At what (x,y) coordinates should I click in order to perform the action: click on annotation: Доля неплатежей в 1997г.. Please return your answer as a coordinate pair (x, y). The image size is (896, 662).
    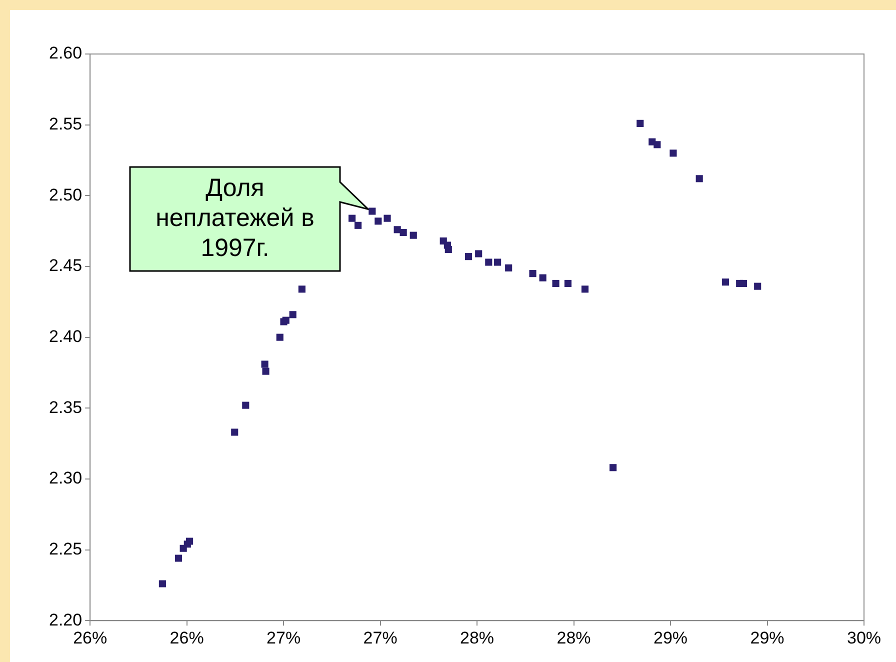
    Looking at the image, I should click on (235, 218).